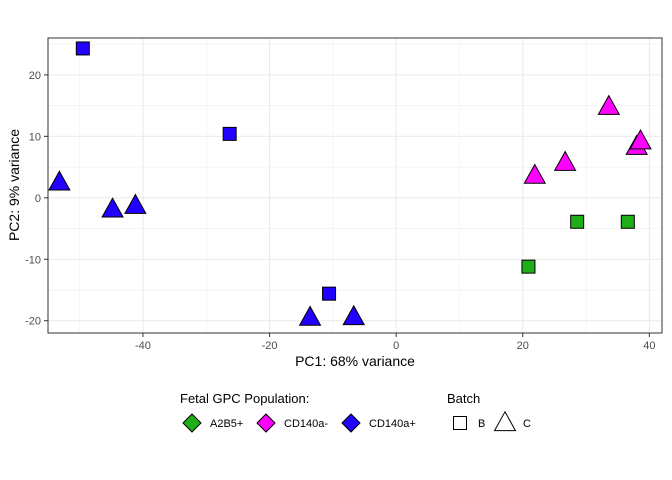 The image size is (672, 480). I want to click on legend-batch-label: B, so click(481, 424).